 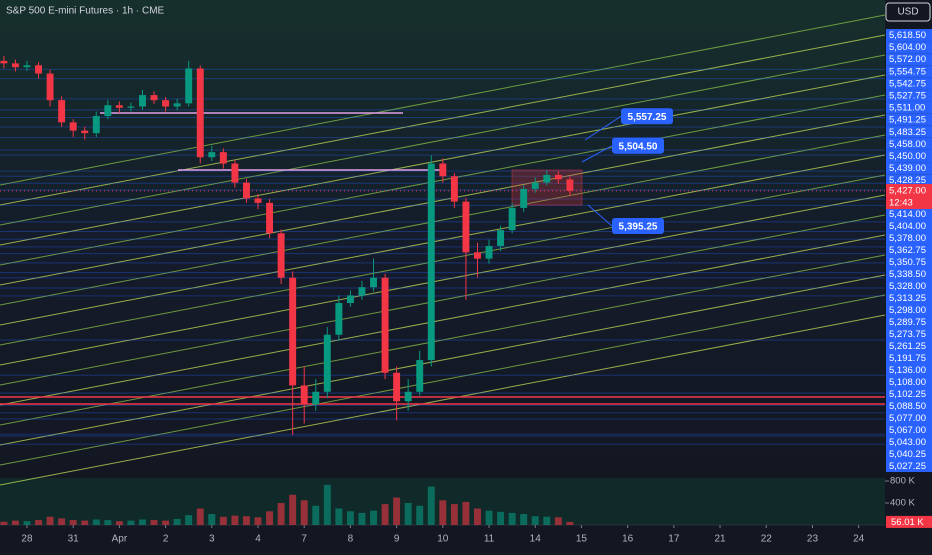 I want to click on last-price-box, so click(x=909, y=196).